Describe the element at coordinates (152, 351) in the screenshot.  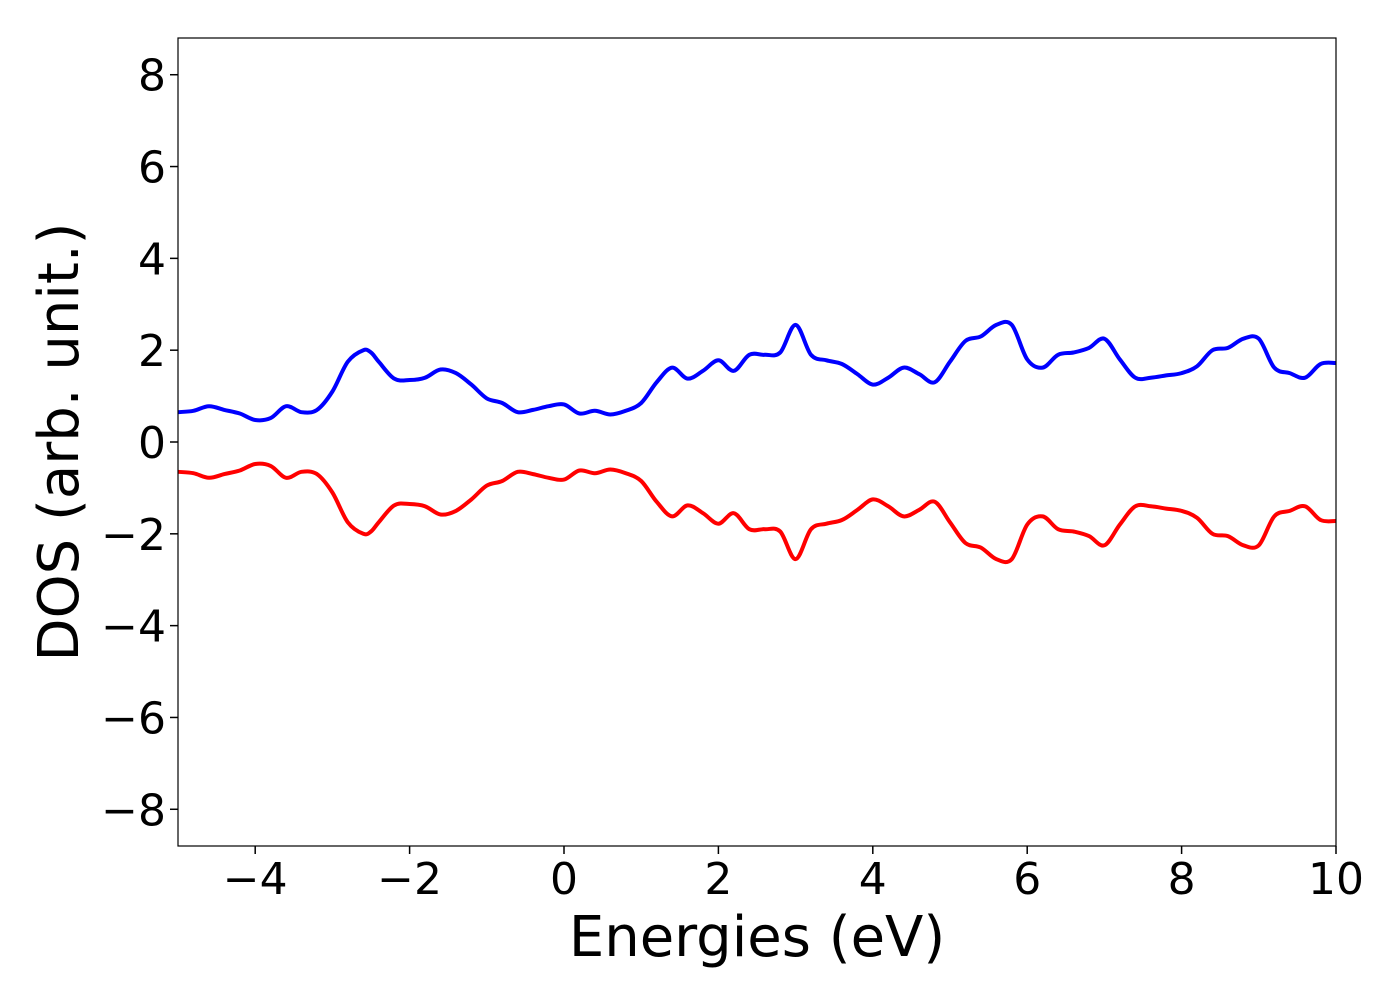
I see `y-tick-label: 2` at that location.